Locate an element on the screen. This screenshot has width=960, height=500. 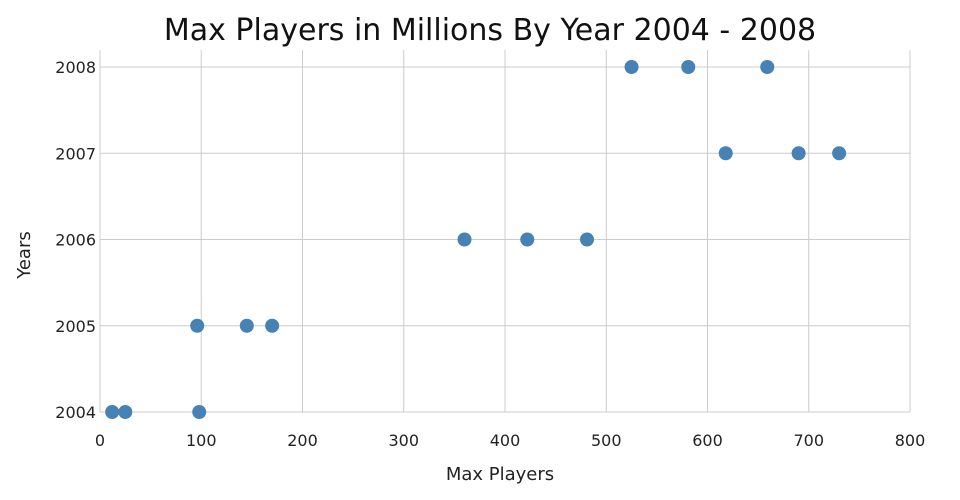
y-tick-label: 2006 is located at coordinates (75, 240).